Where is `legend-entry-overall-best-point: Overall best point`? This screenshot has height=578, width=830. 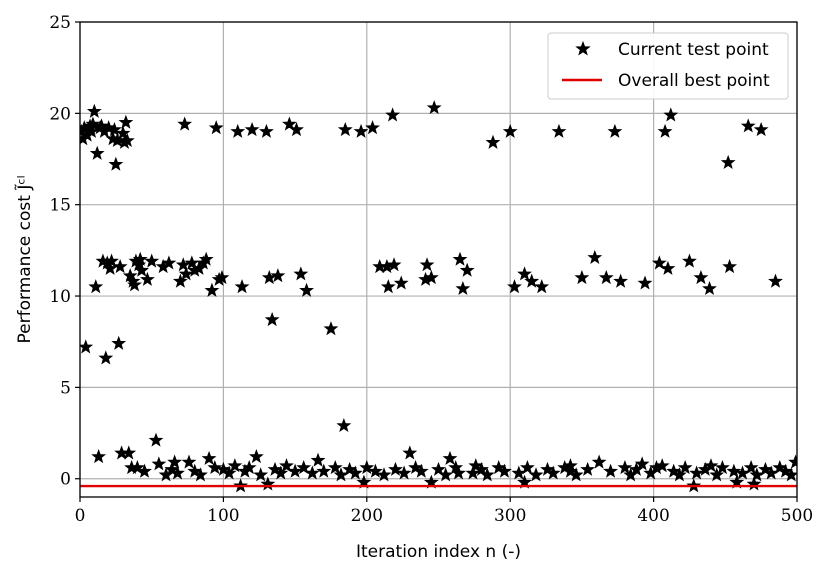
legend-entry-overall-best-point: Overall best point is located at coordinates (694, 81).